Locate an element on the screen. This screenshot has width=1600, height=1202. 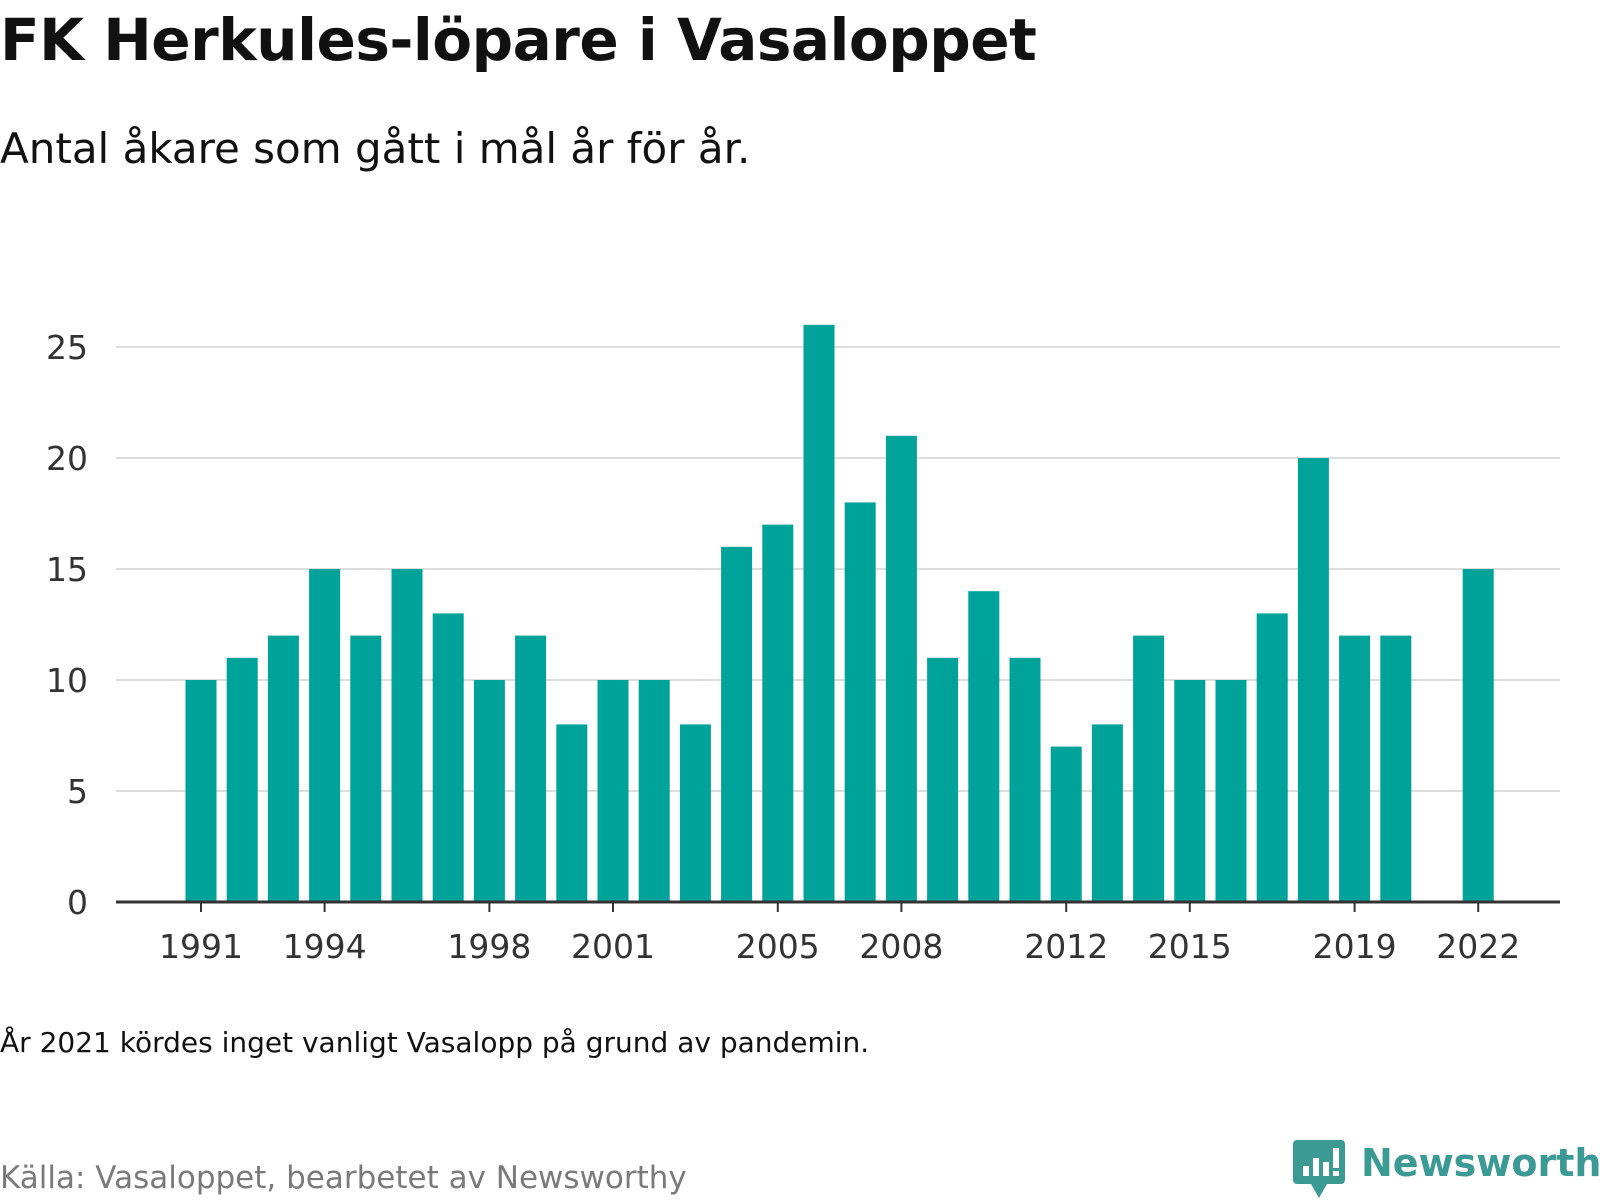
bar-1999 is located at coordinates (531, 768).